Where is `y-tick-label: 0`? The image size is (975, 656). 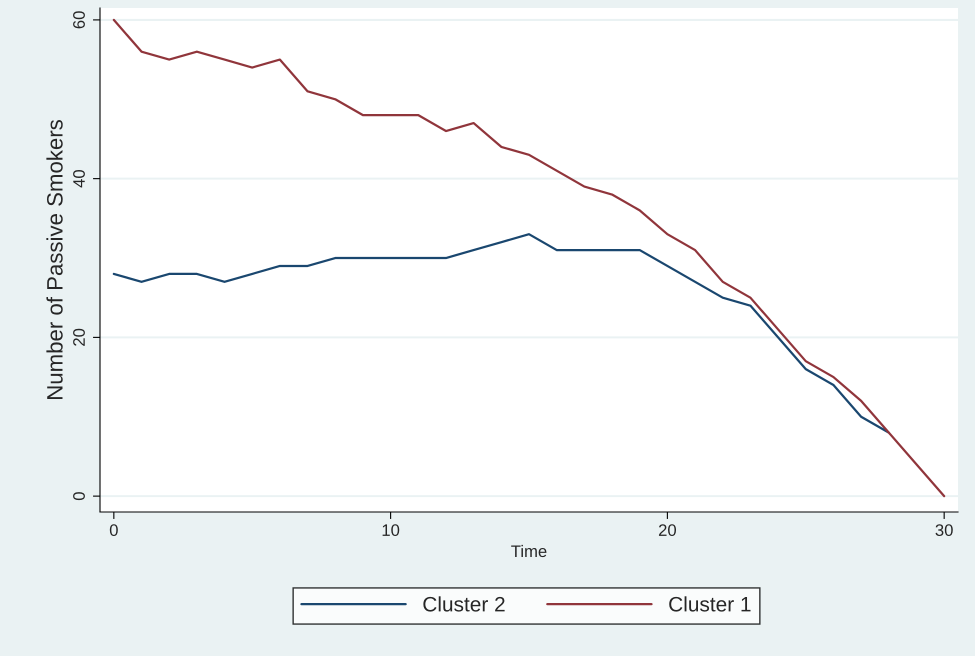 y-tick-label: 0 is located at coordinates (79, 496).